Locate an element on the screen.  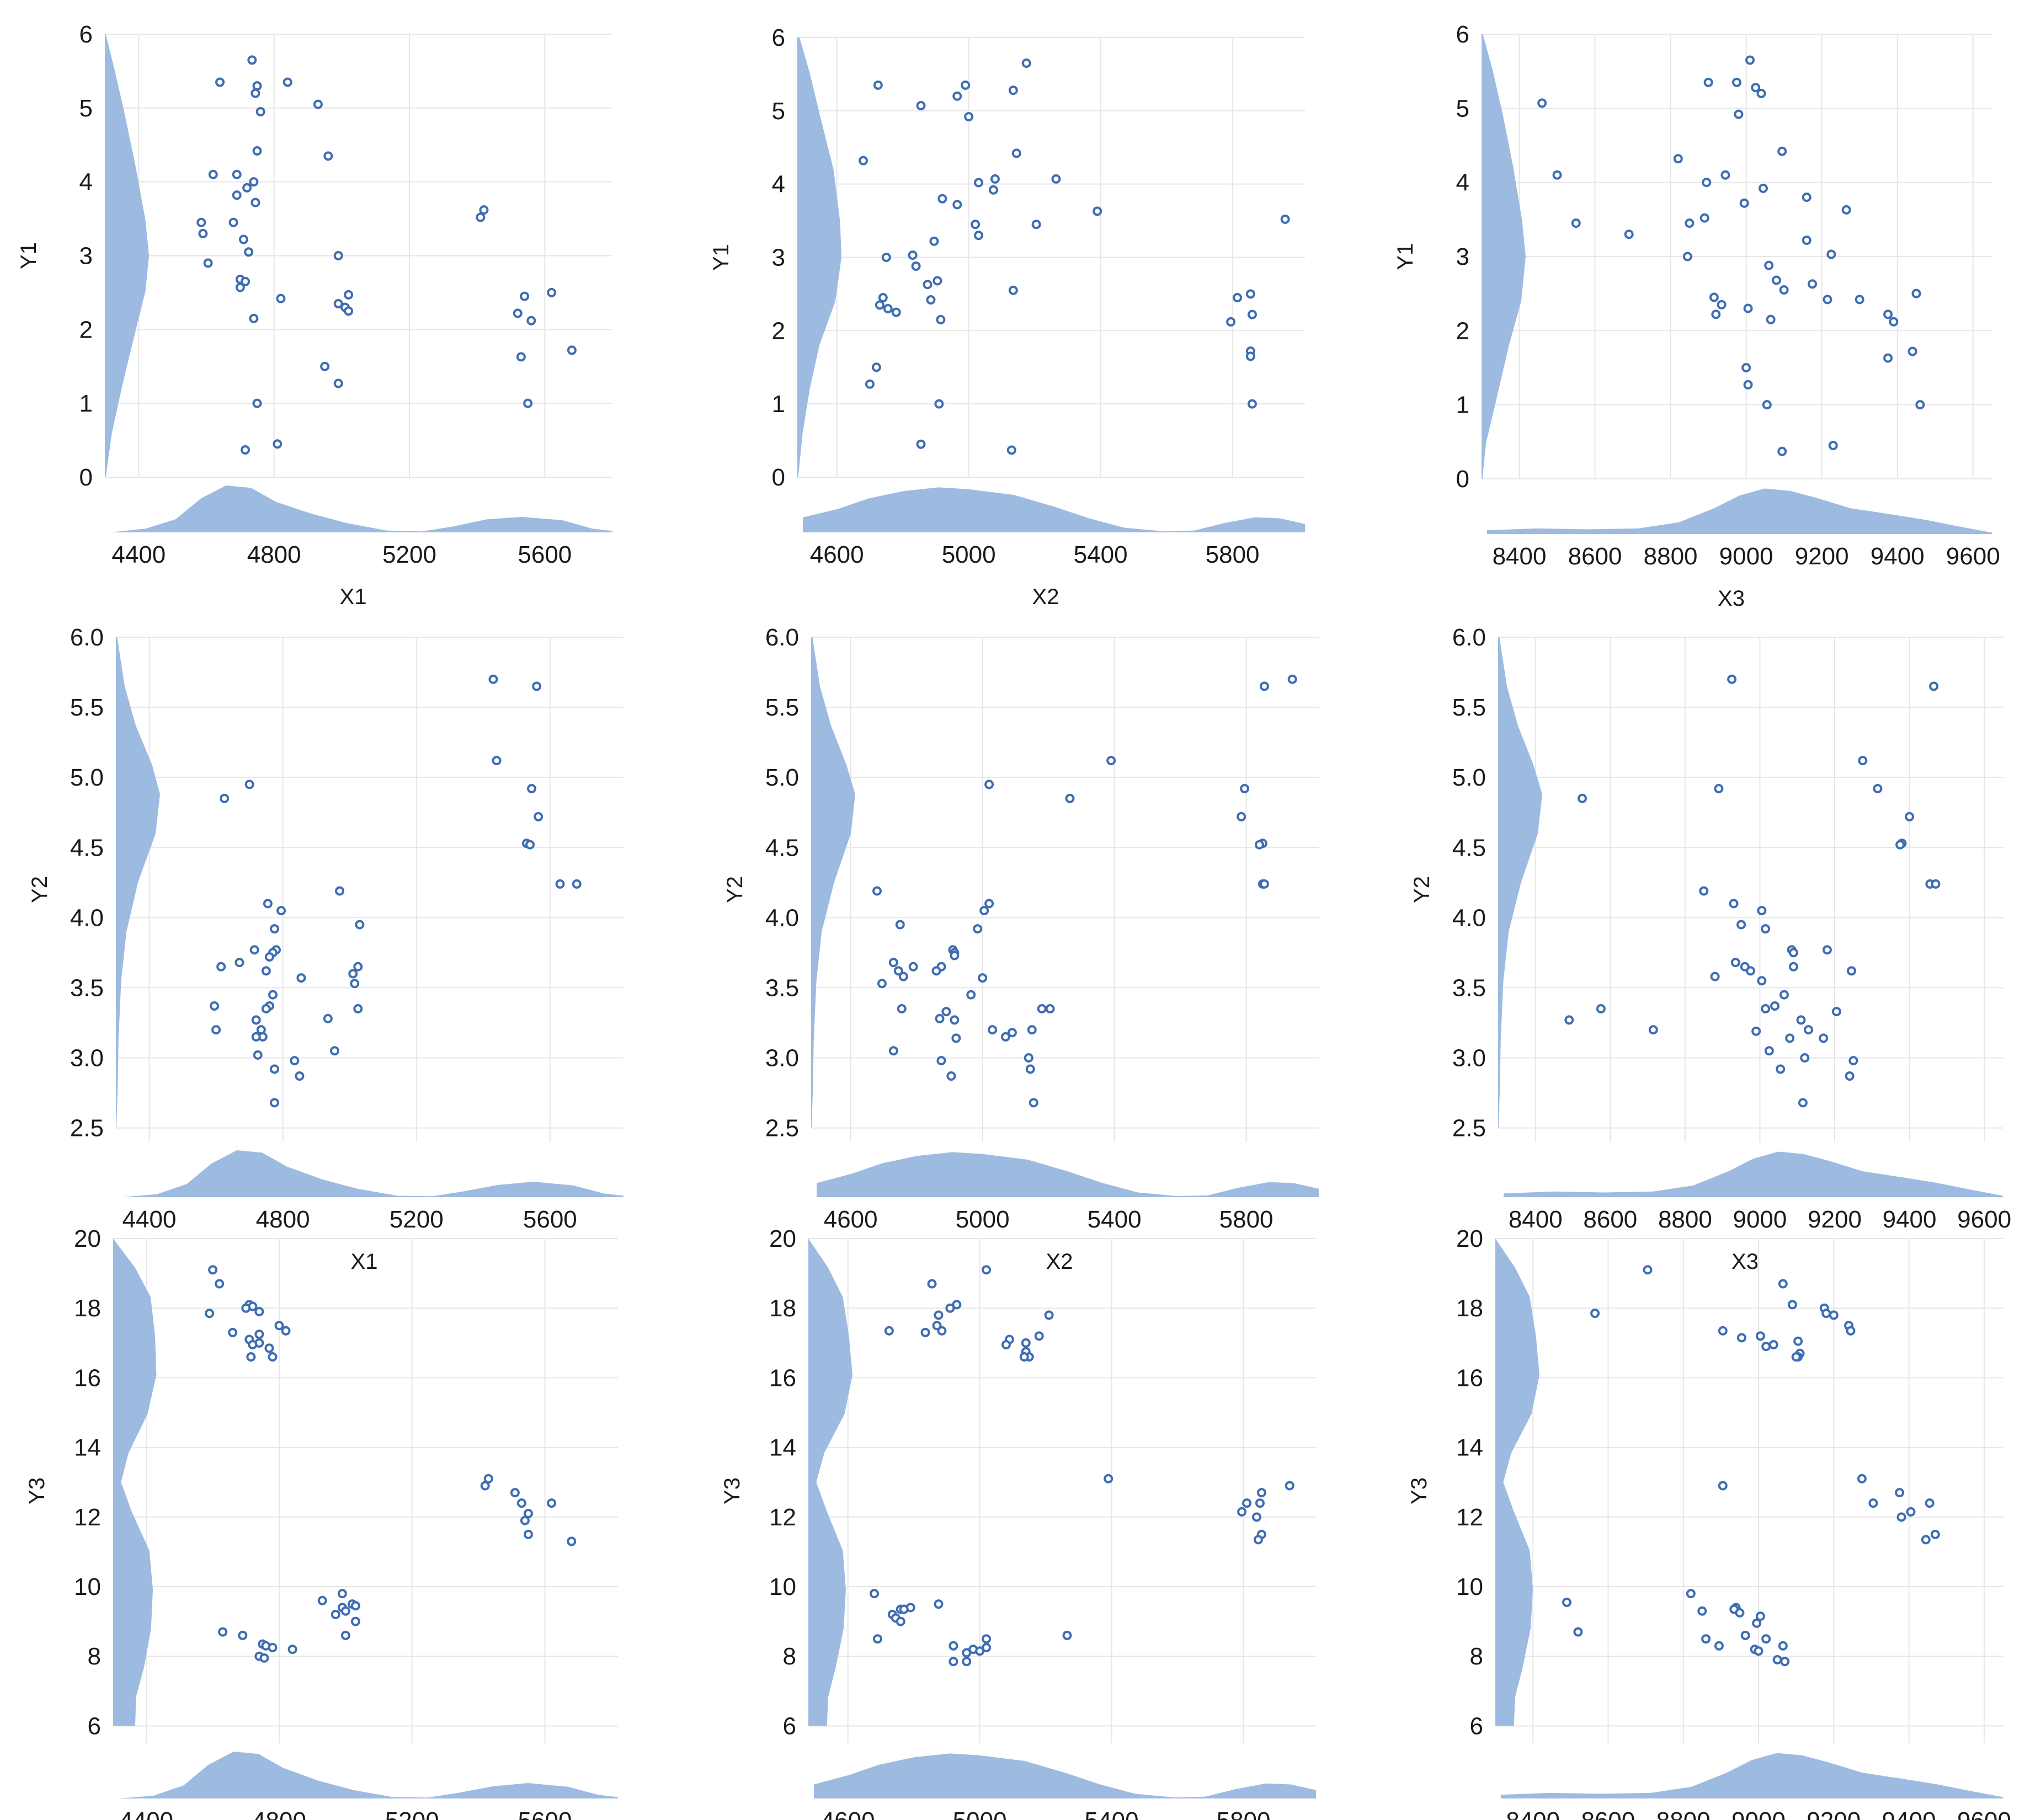
y-tick-label: 3 is located at coordinates (86, 256).